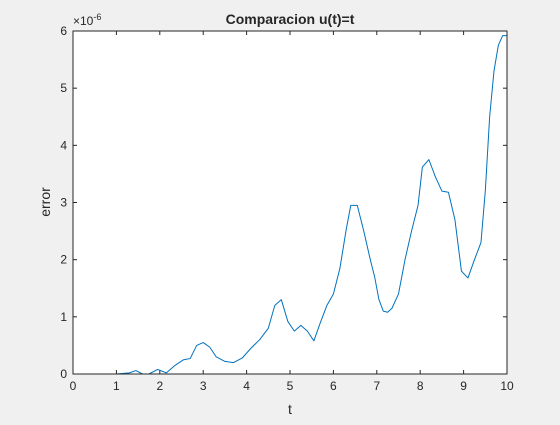 This screenshot has height=425, width=560. I want to click on y-tick-label: 1, so click(63, 317).